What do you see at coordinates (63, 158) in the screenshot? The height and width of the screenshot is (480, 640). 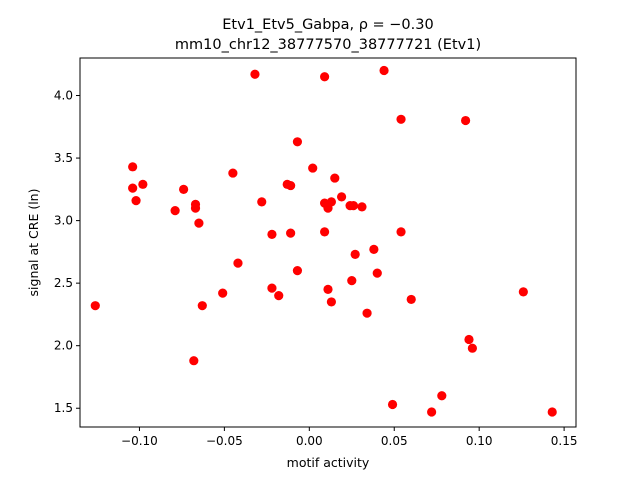 I see `y-tick-label: 3.5` at bounding box center [63, 158].